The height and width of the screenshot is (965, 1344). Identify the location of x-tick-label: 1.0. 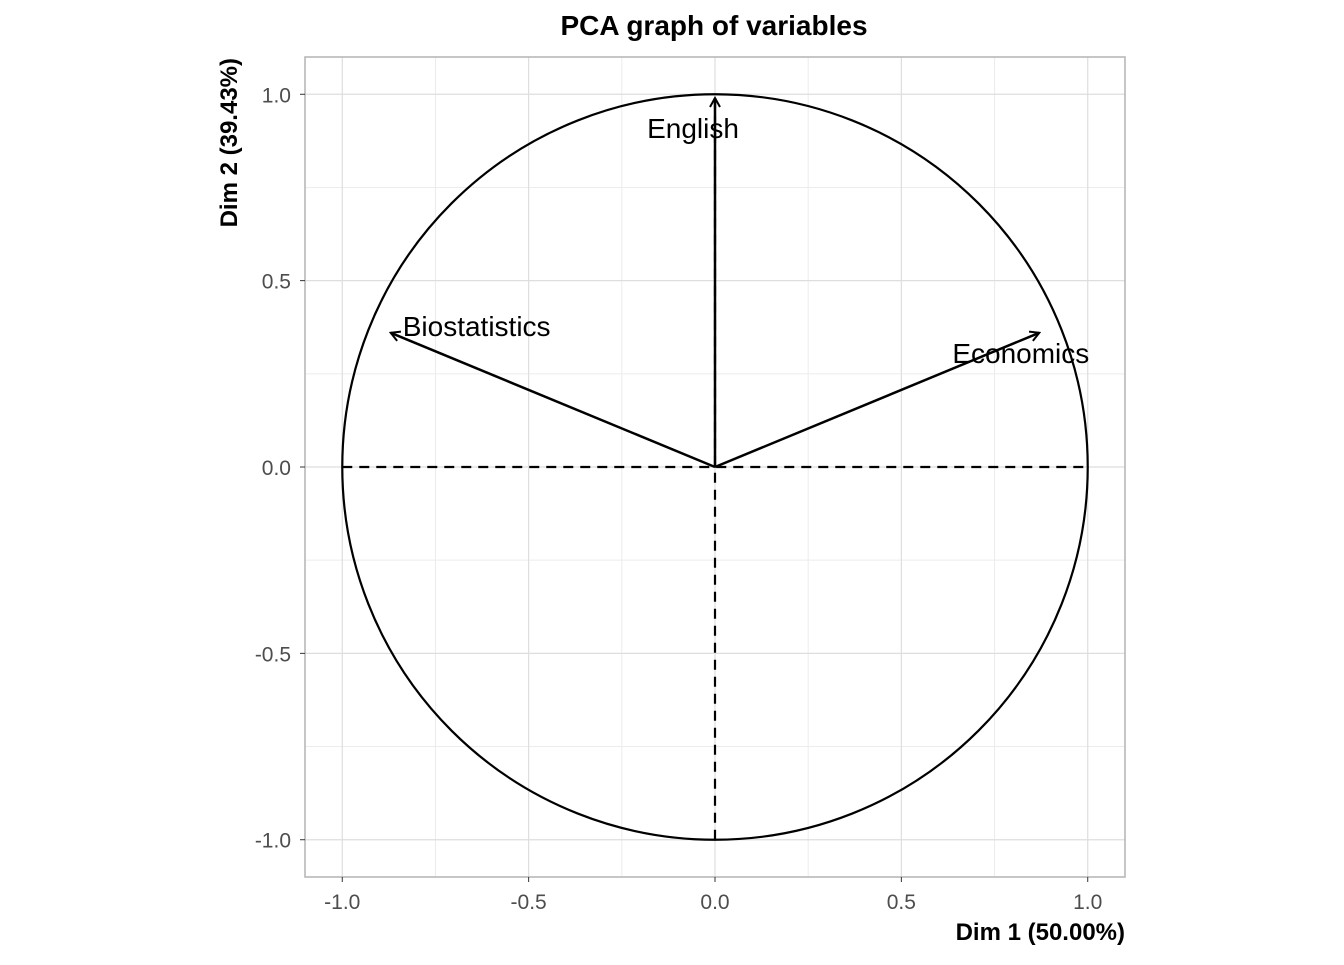
(1087, 902).